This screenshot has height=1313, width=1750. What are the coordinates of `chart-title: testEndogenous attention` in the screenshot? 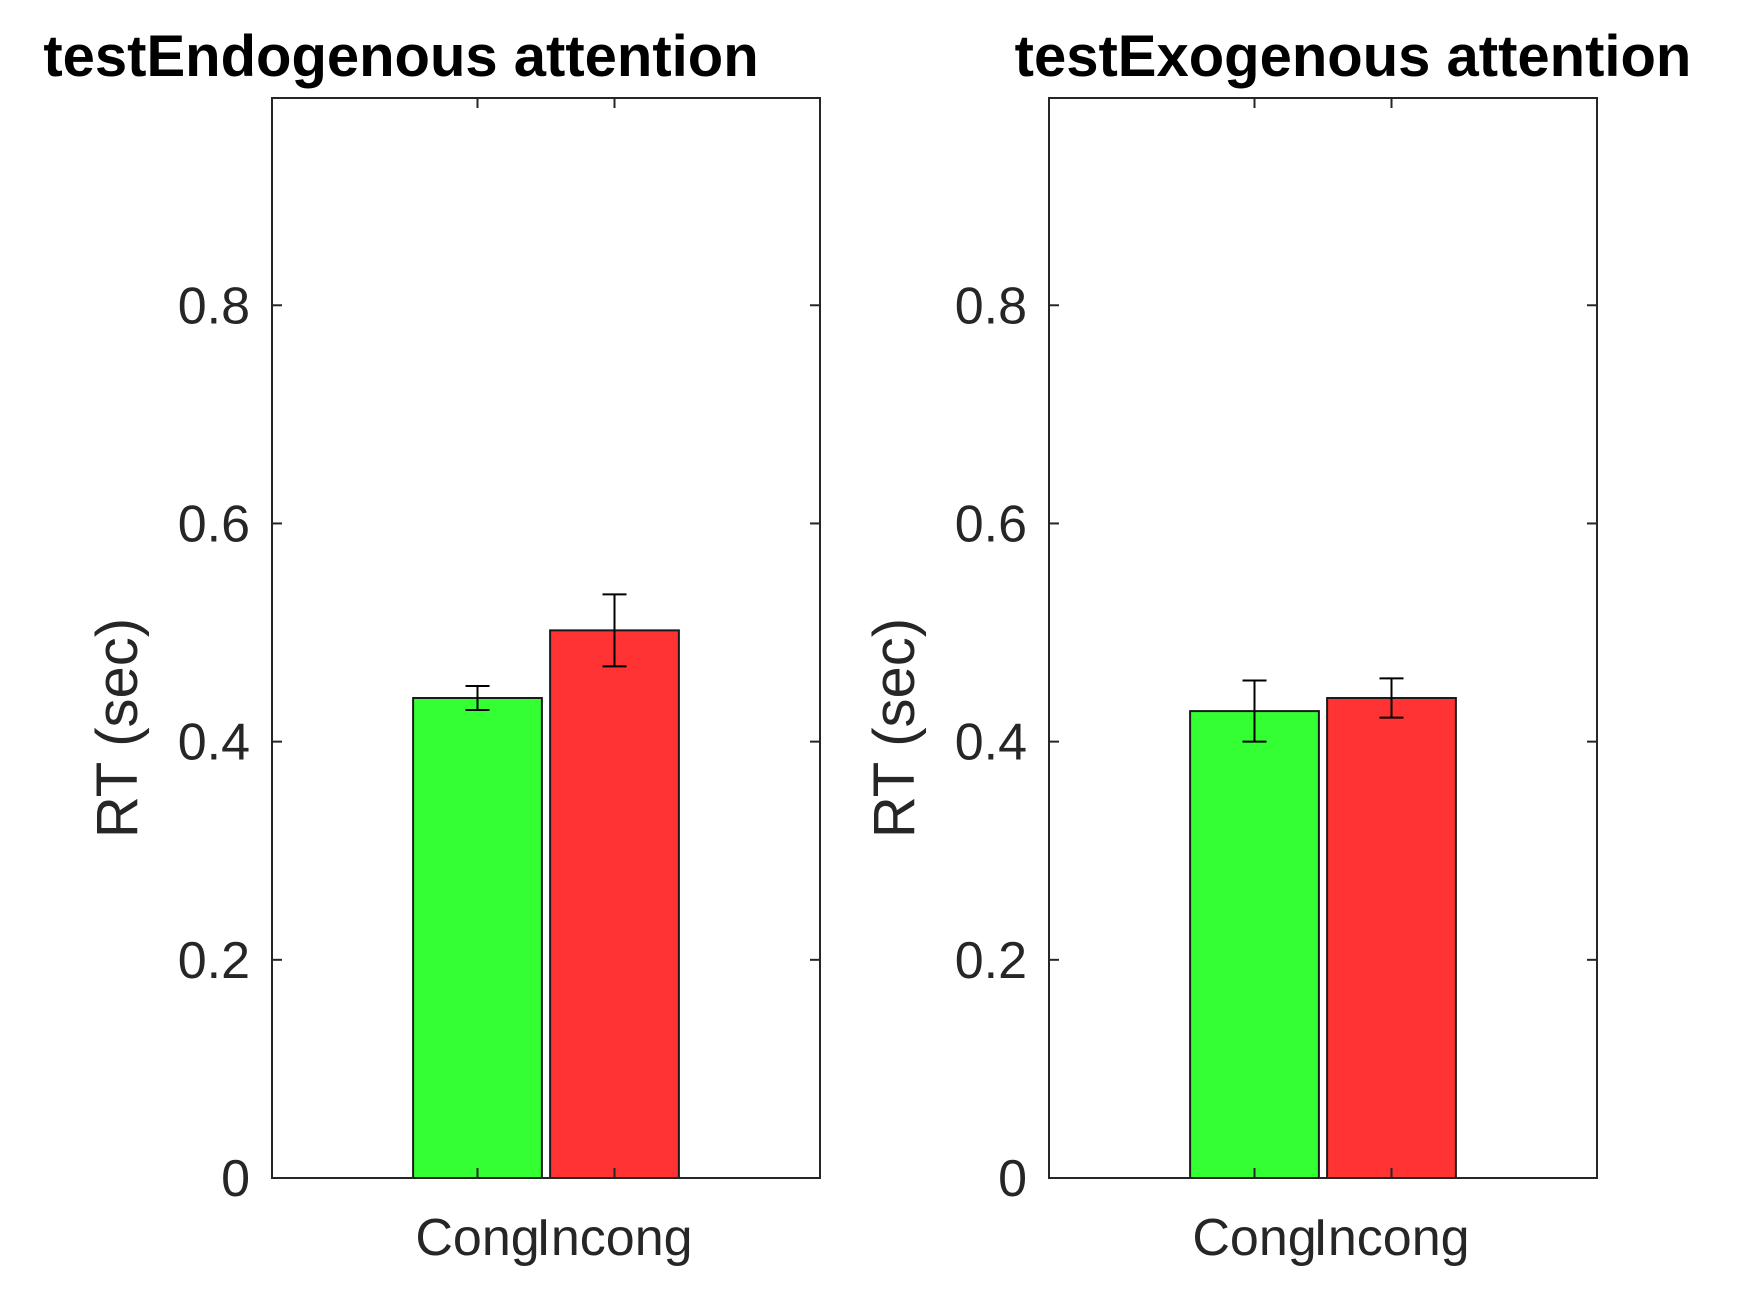 It's located at (400, 56).